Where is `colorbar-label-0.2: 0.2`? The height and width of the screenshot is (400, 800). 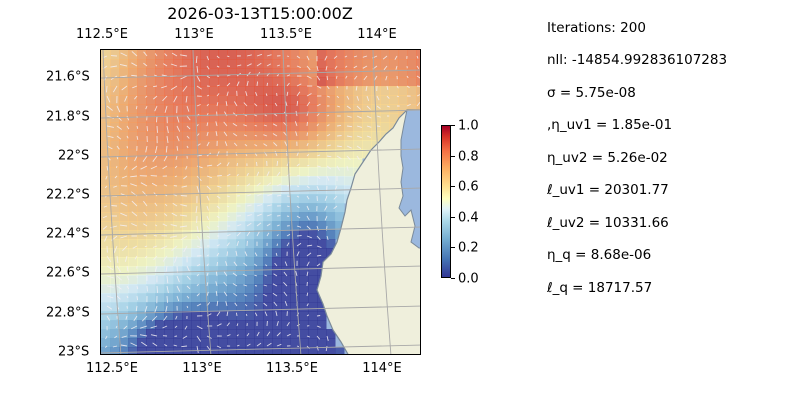
colorbar-label-0.2: 0.2 is located at coordinates (468, 248).